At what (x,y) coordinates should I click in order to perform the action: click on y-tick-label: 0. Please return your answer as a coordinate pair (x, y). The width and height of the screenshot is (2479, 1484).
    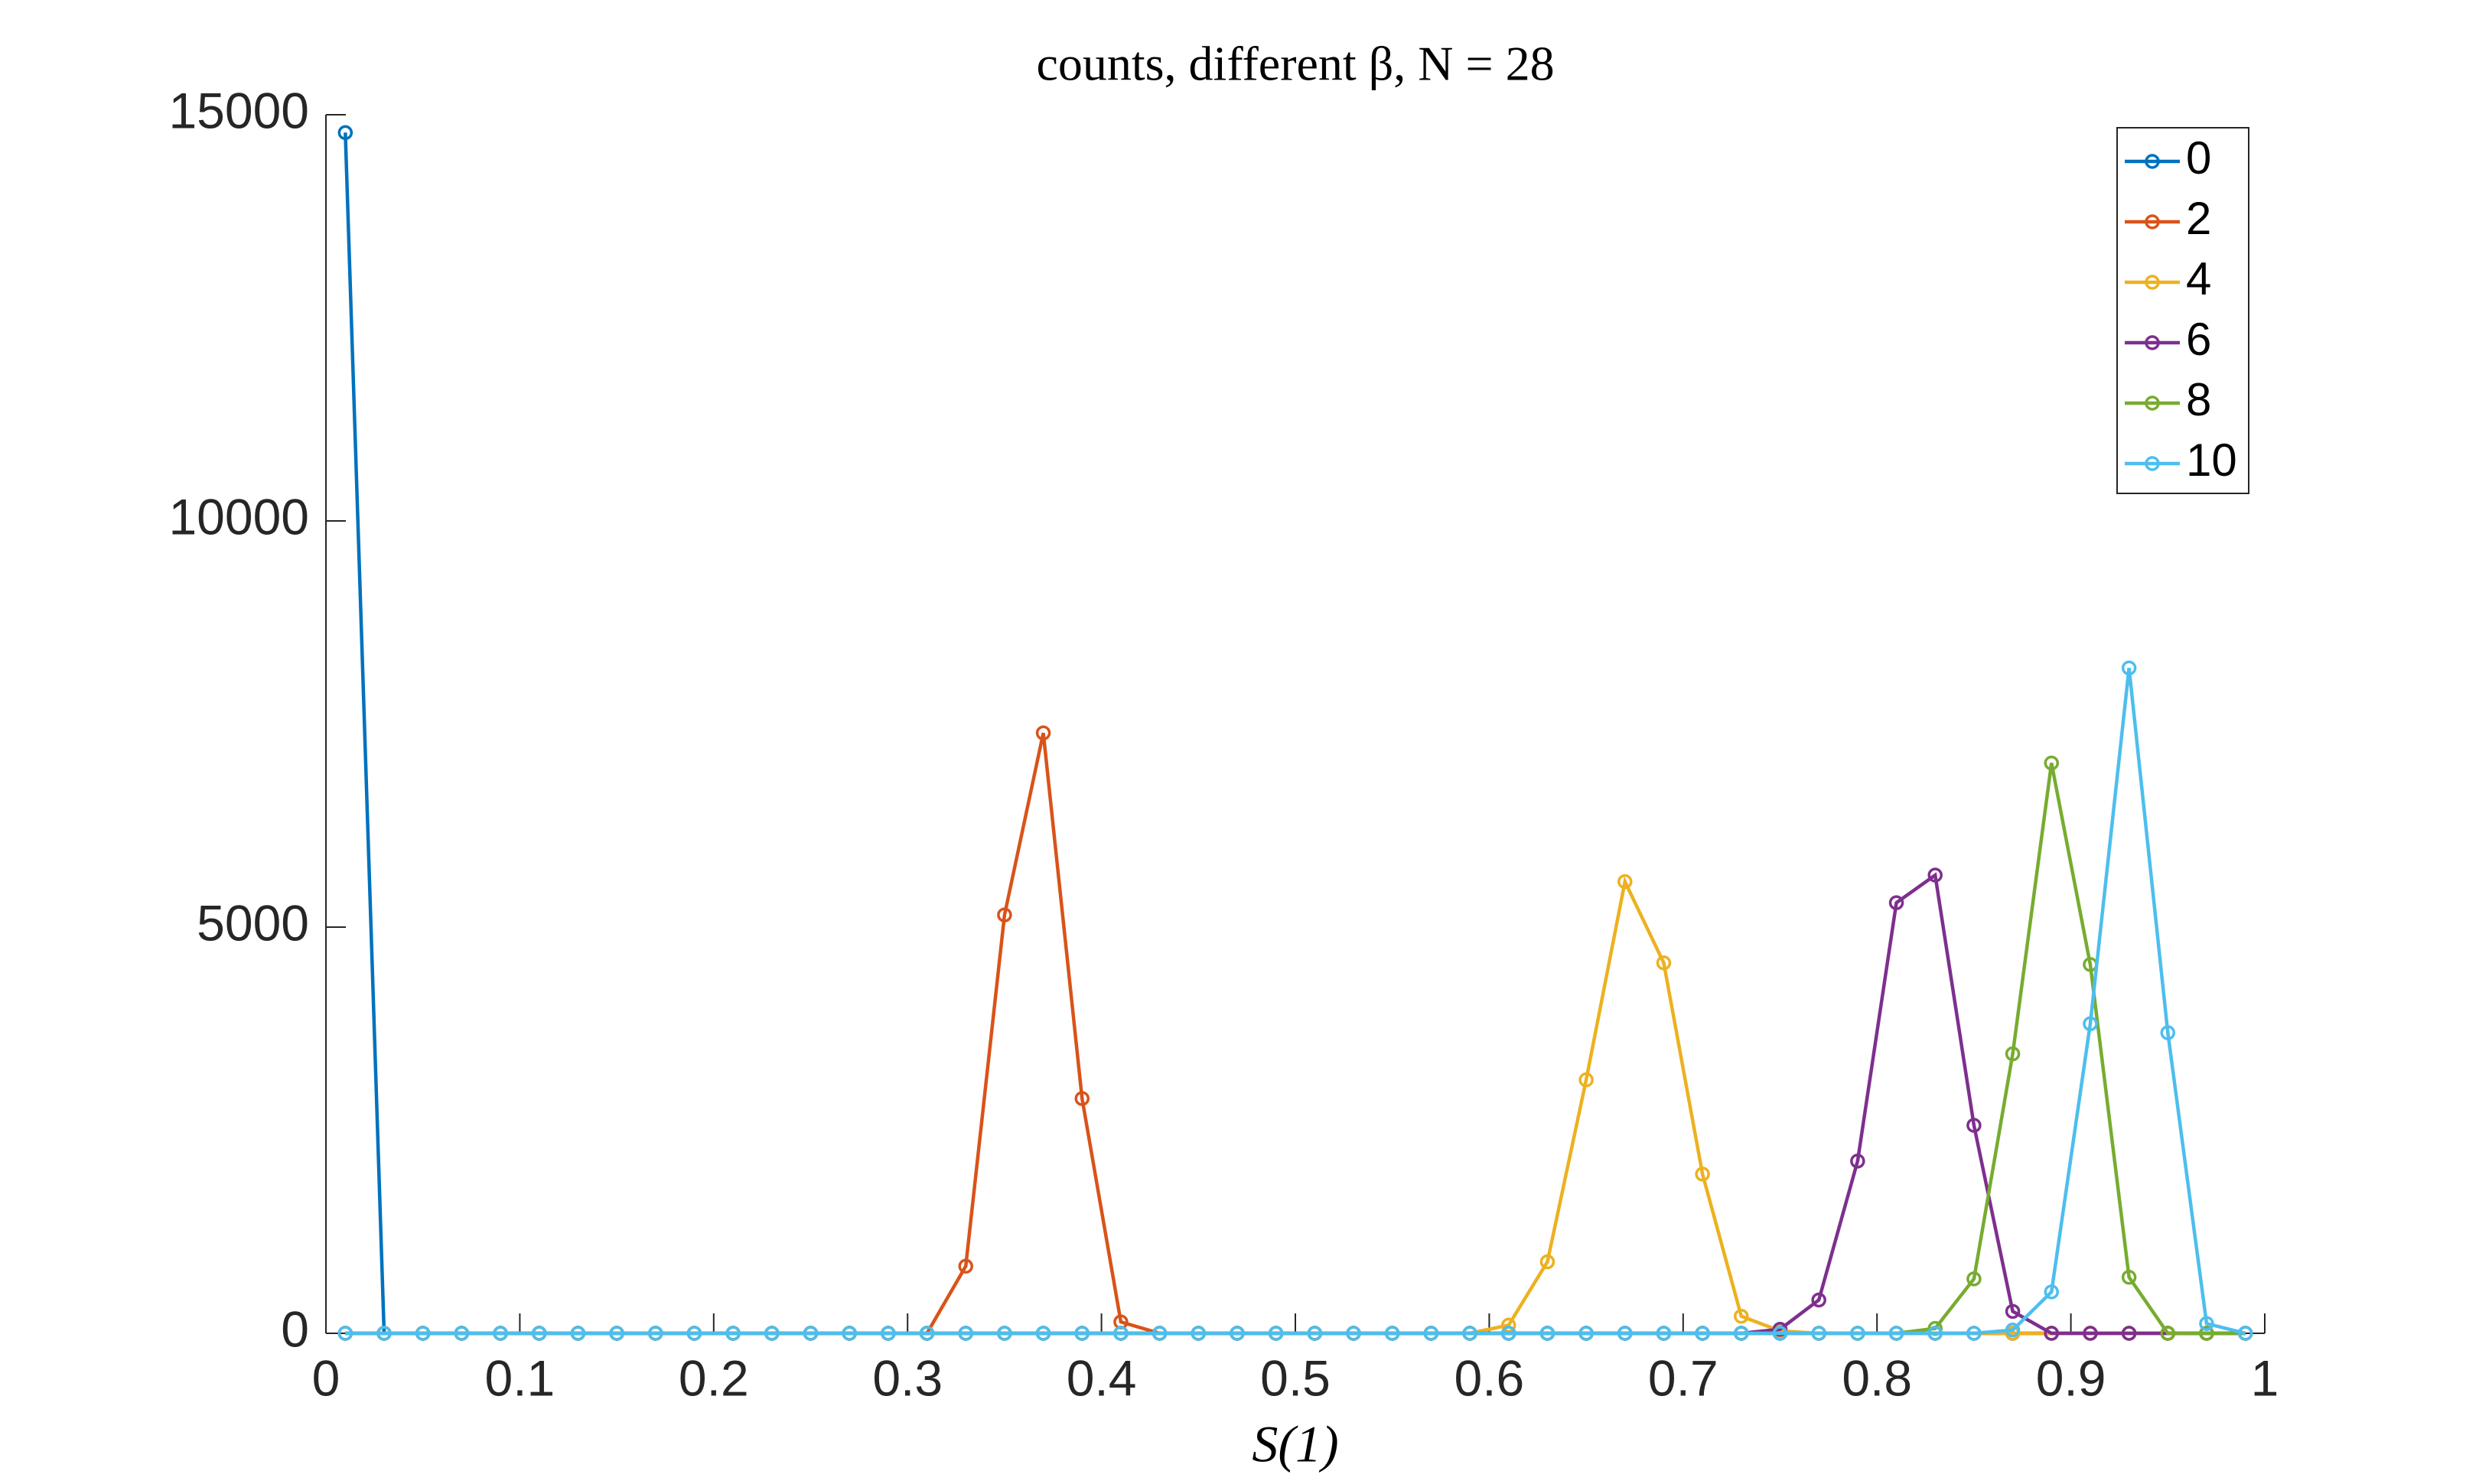
    Looking at the image, I should click on (295, 1328).